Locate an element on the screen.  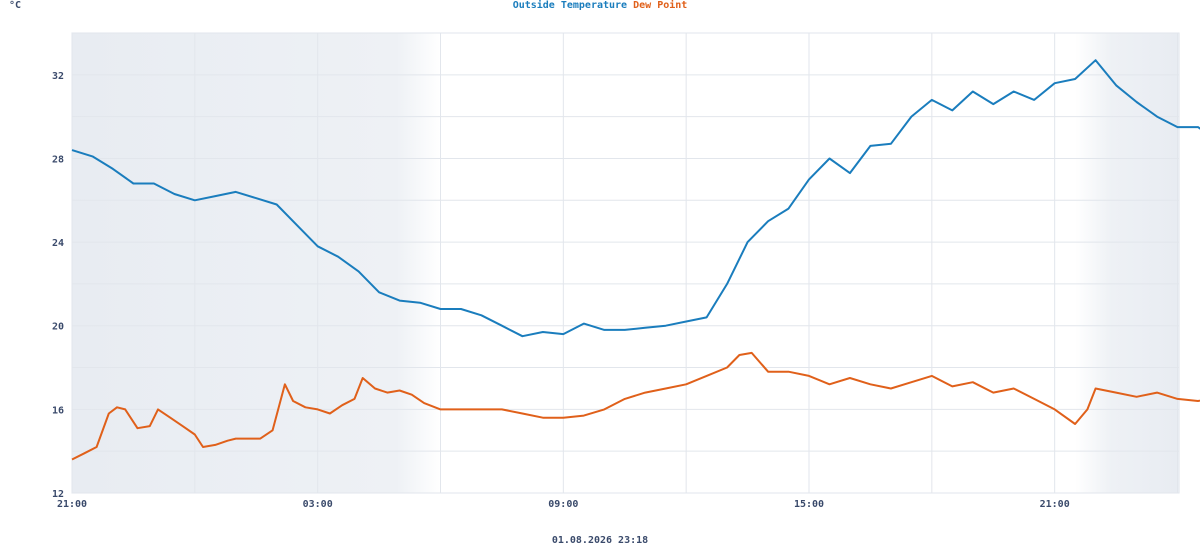
y-tick-label: 28 is located at coordinates (58, 159).